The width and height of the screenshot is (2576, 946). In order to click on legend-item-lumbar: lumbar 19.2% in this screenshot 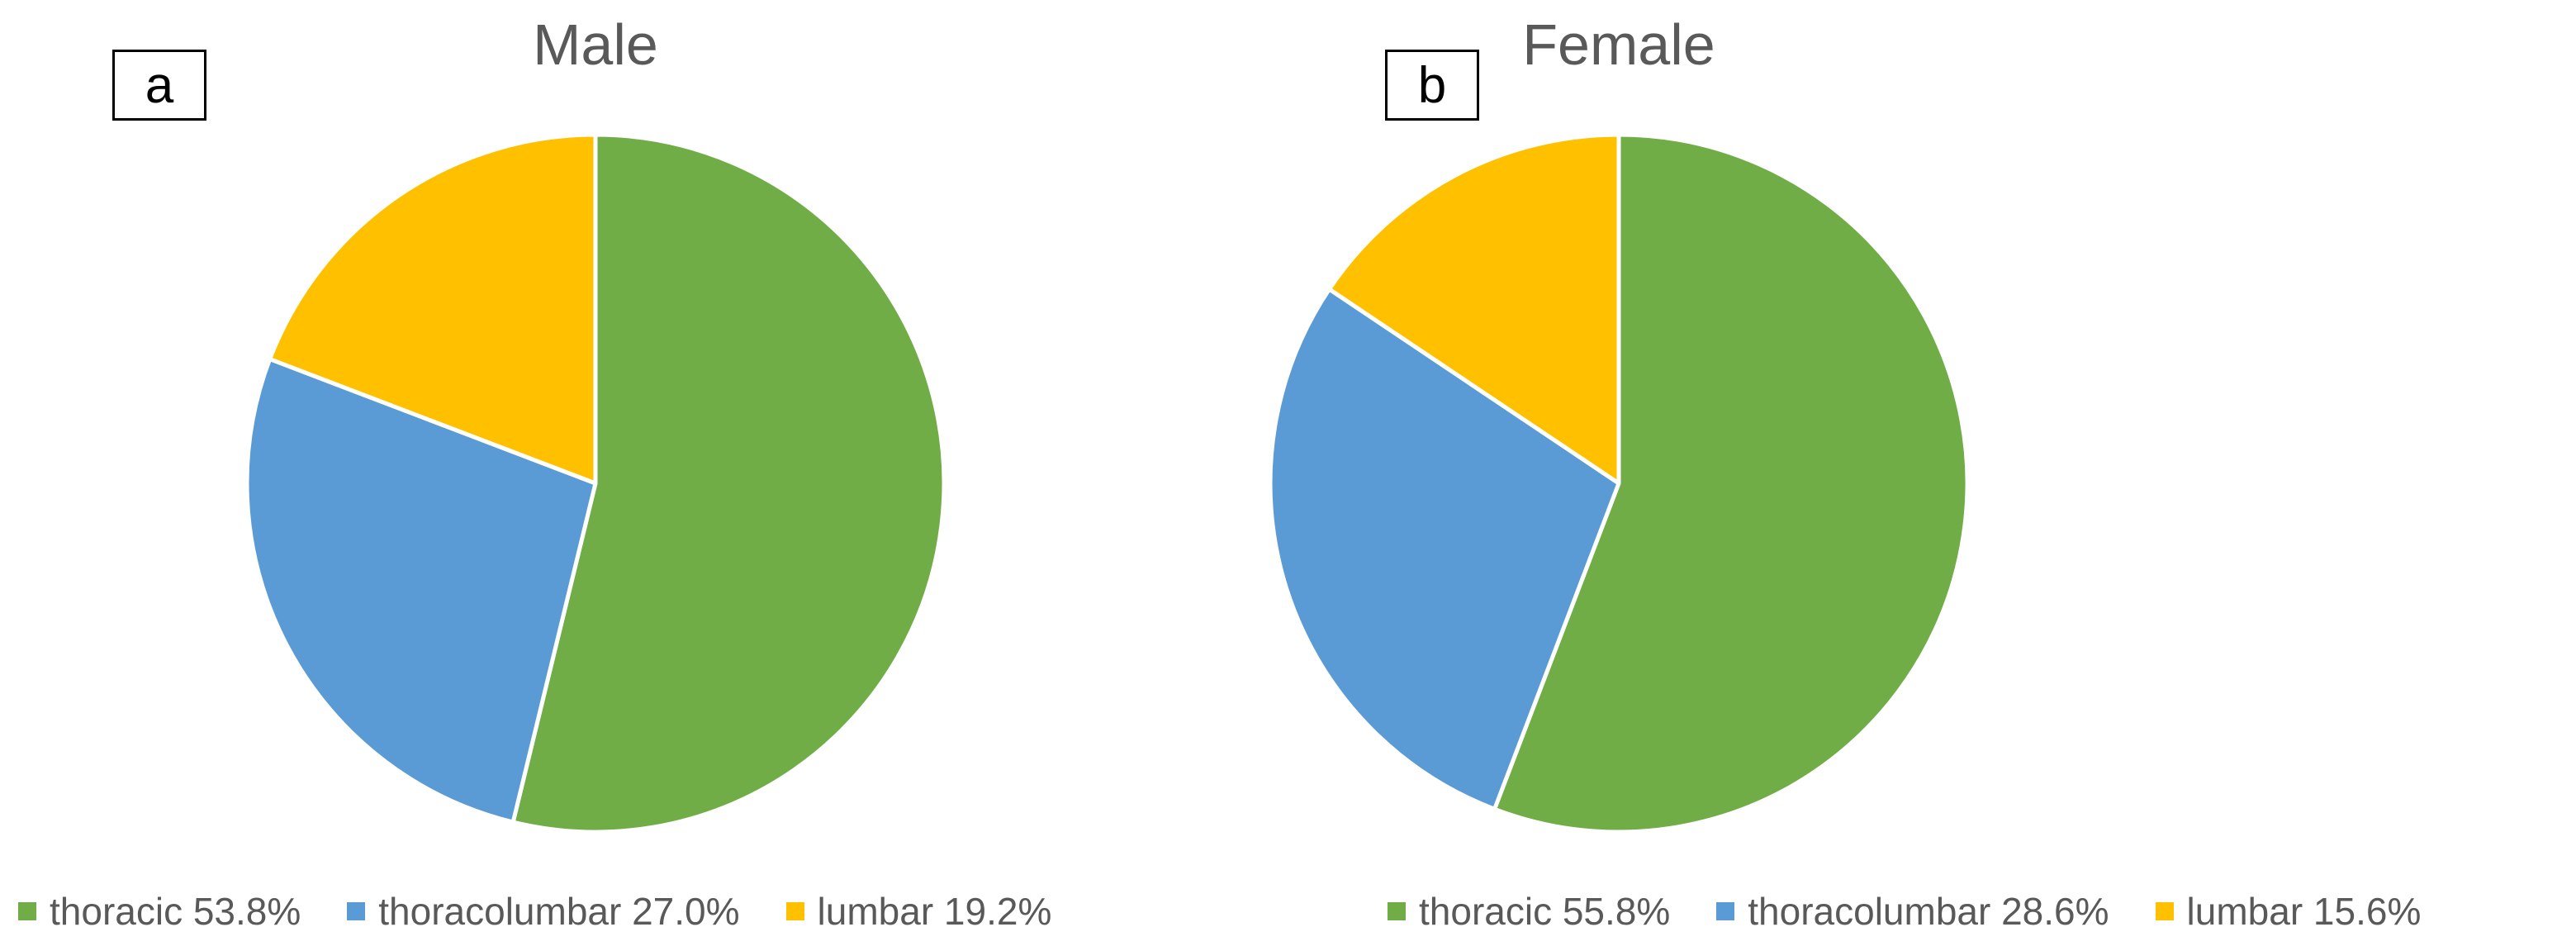, I will do `click(918, 911)`.